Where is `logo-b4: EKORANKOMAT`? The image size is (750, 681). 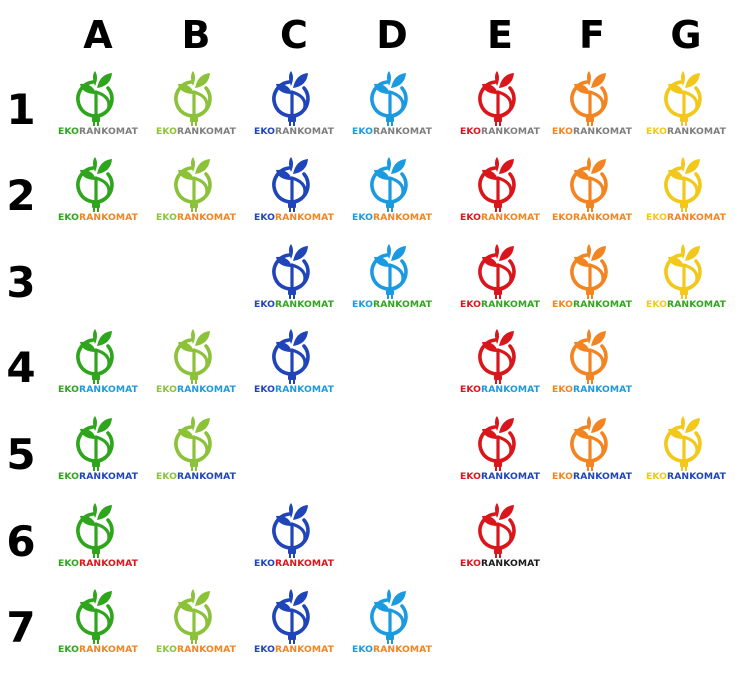 logo-b4: EKORANKOMAT is located at coordinates (196, 367).